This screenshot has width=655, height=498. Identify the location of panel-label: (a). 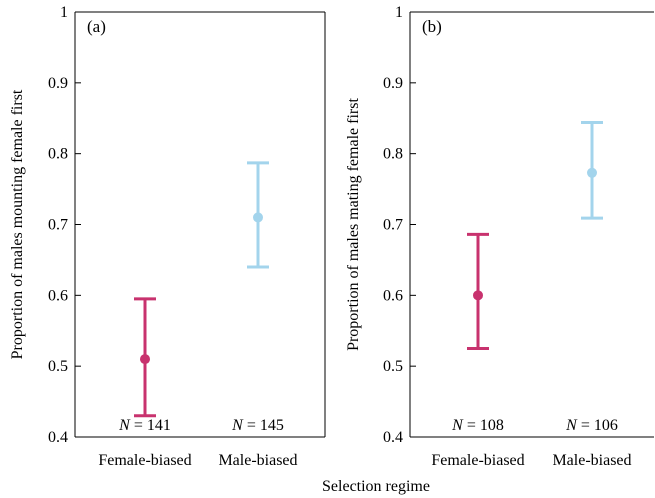
(96, 26).